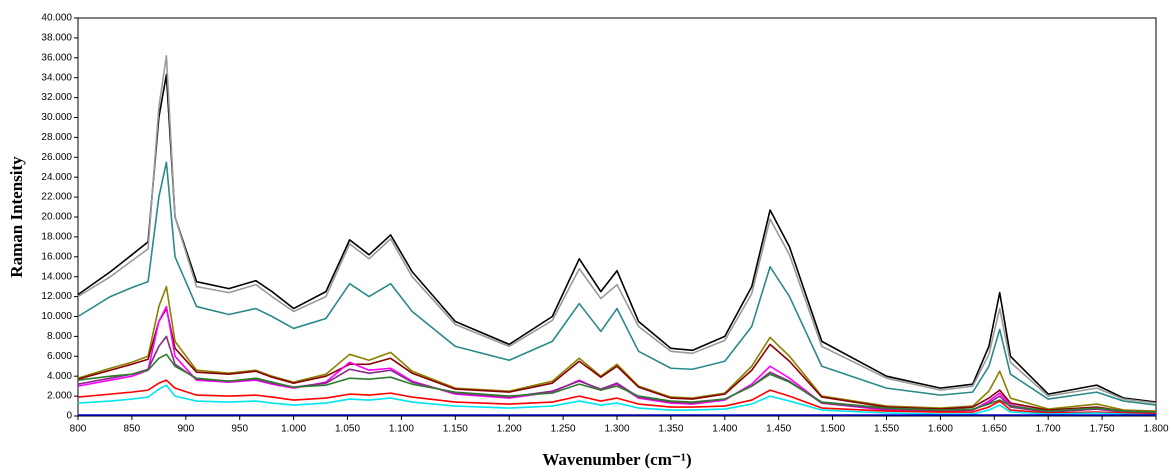 This screenshot has height=474, width=1171. What do you see at coordinates (56, 316) in the screenshot?
I see `y-tick-label: 10.000` at bounding box center [56, 316].